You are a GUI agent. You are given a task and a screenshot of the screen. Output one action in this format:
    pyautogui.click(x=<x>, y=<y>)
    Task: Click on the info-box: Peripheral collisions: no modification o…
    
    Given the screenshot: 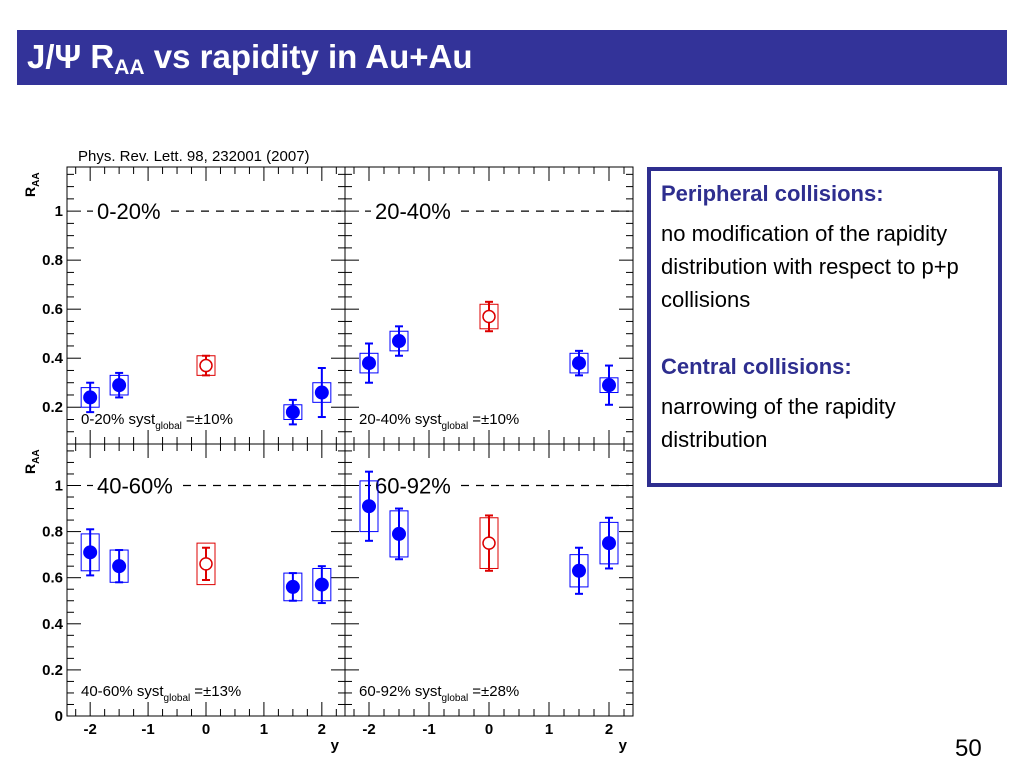 What is the action you would take?
    pyautogui.click(x=824, y=327)
    